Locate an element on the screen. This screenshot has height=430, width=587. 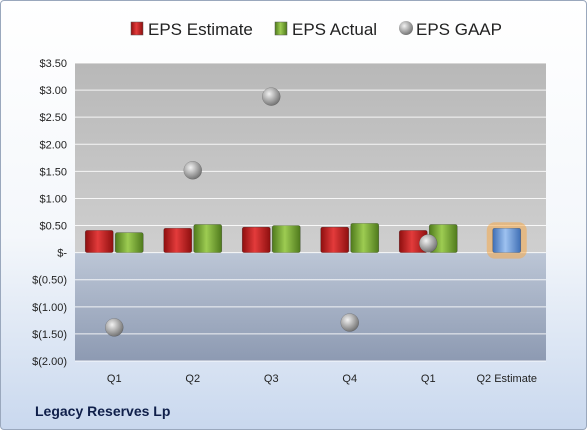
x-axis-ticks: Q1 Q2 Q3 Q4 Q1 Q2 Estimate is located at coordinates (322, 379).